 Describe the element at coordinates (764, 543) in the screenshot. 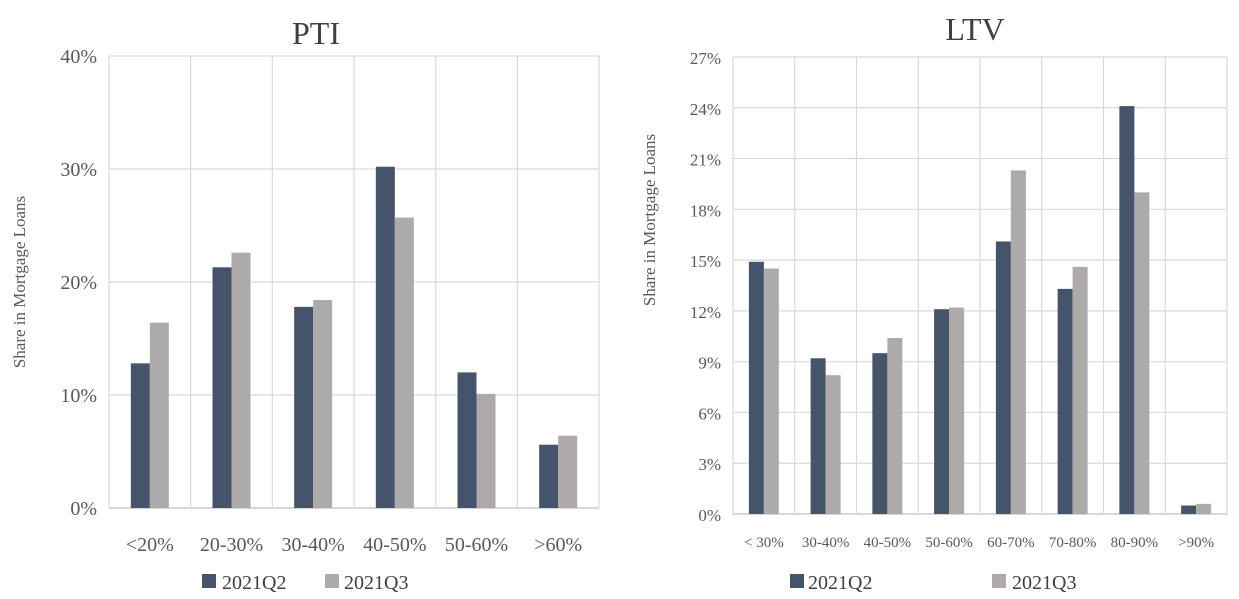

I see `x-tick-label: < 30%` at that location.